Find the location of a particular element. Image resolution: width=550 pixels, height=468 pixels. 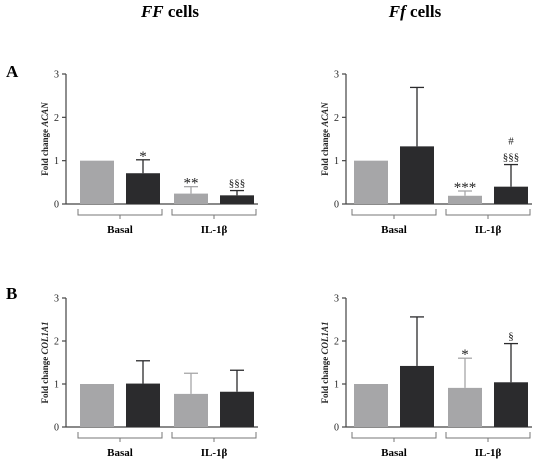

chart-a-ff-het: 0 1 2 3 Fold change ACAN *** §§§ # Basal IL-1β is located at coordinates (426, 153).